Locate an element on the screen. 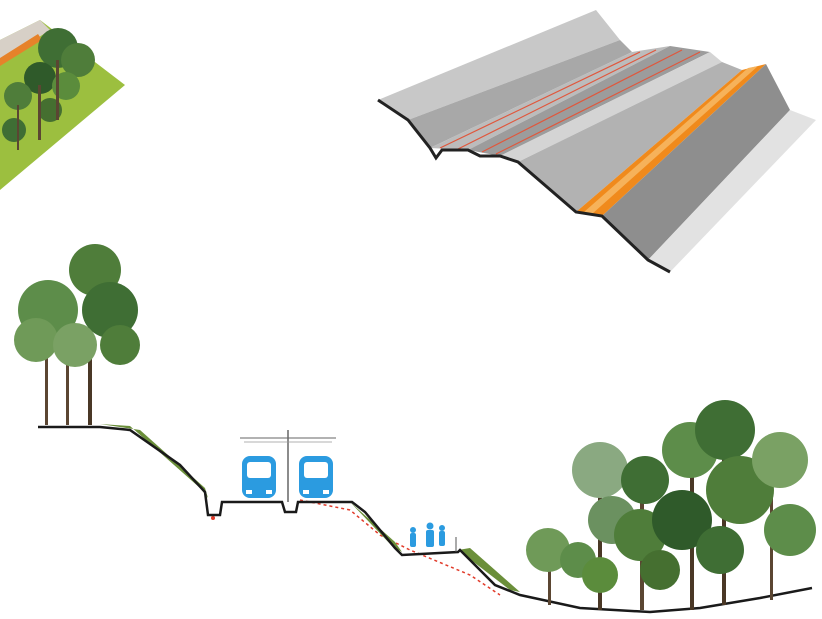  ledge is located at coordinates (611, 107).